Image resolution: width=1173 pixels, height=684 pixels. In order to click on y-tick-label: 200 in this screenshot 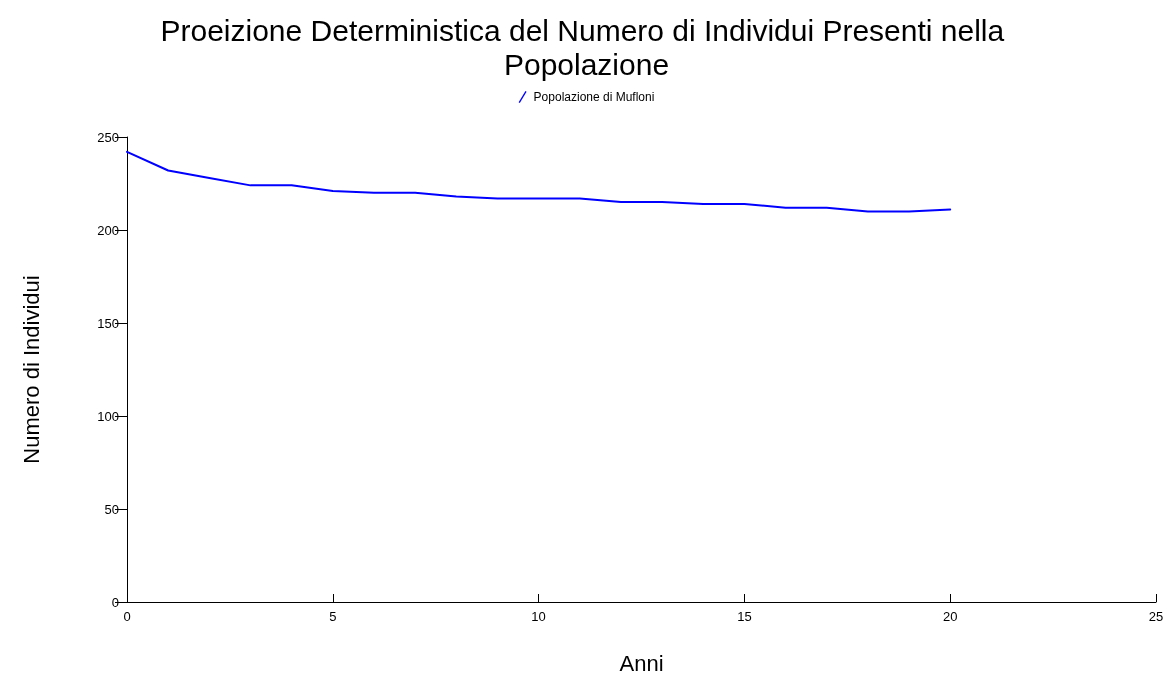, I will do `click(108, 230)`.